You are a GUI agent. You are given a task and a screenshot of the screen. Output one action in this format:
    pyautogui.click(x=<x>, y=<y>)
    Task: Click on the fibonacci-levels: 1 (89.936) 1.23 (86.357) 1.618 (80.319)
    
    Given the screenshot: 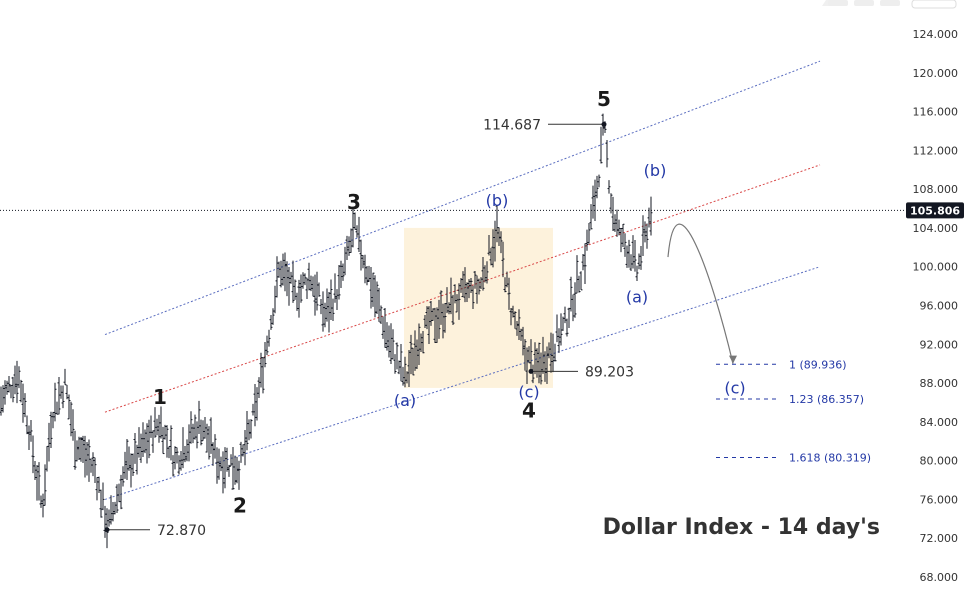 What is the action you would take?
    pyautogui.click(x=793, y=411)
    